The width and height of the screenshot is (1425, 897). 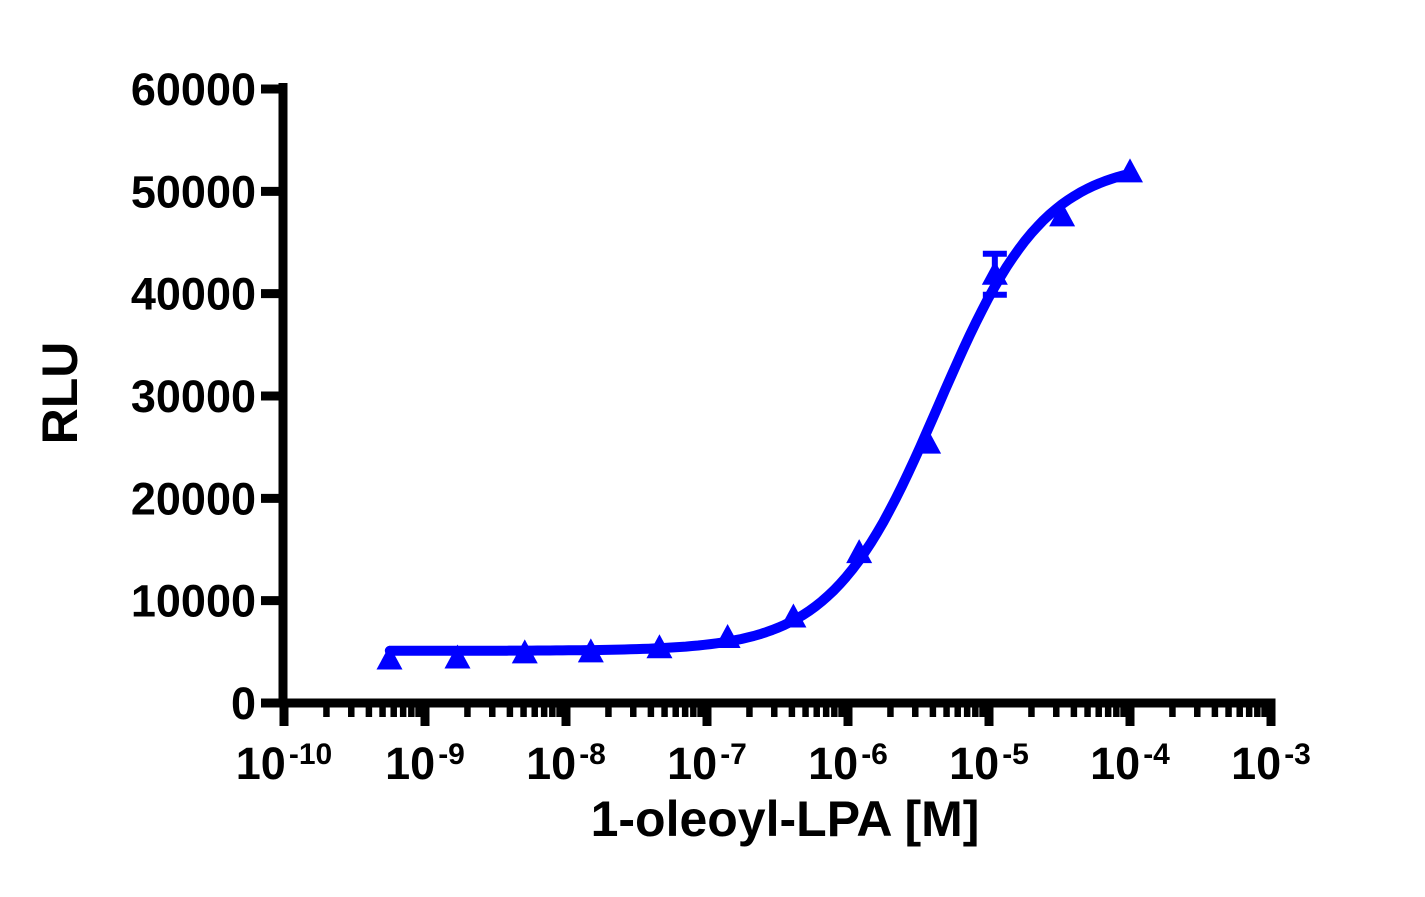 I want to click on x-tick-label: 10 -6, so click(x=848, y=763).